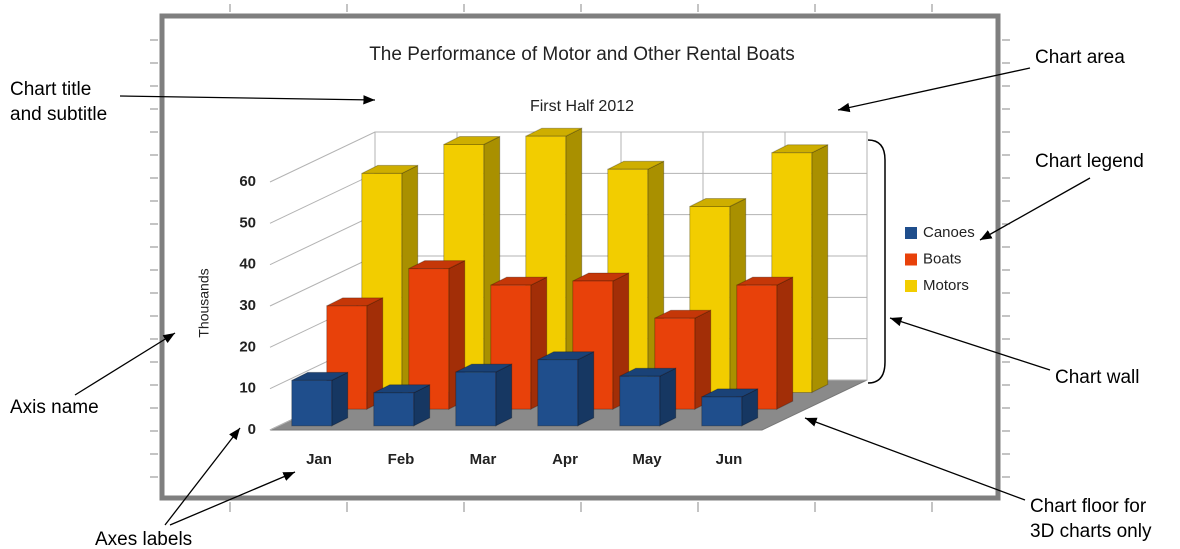 This screenshot has height=549, width=1180. I want to click on annotation: Axis name, so click(54, 407).